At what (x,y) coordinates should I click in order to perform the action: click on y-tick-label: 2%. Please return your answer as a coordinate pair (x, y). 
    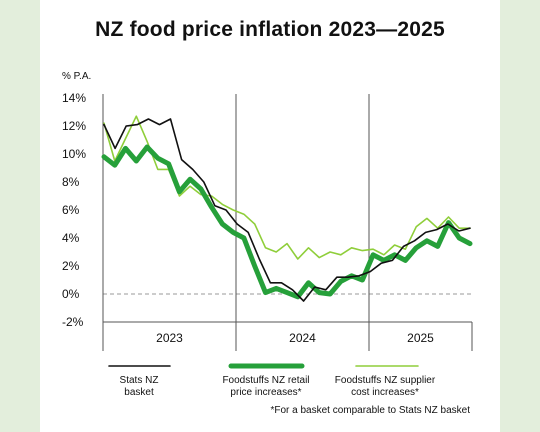
    Looking at the image, I should click on (71, 266).